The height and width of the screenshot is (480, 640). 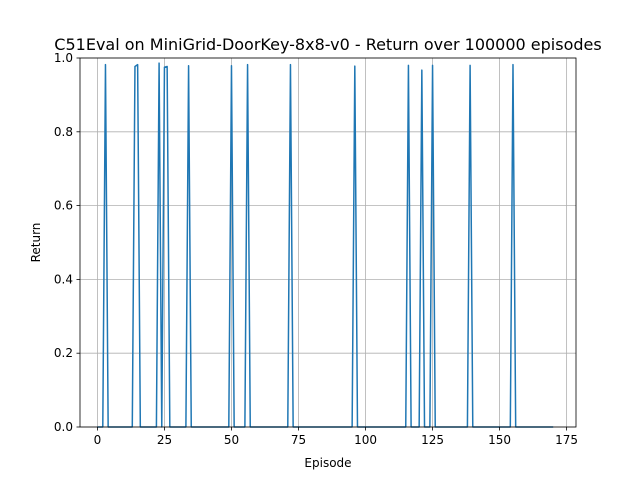 What do you see at coordinates (164, 440) in the screenshot?
I see `x-tick-label: 25` at bounding box center [164, 440].